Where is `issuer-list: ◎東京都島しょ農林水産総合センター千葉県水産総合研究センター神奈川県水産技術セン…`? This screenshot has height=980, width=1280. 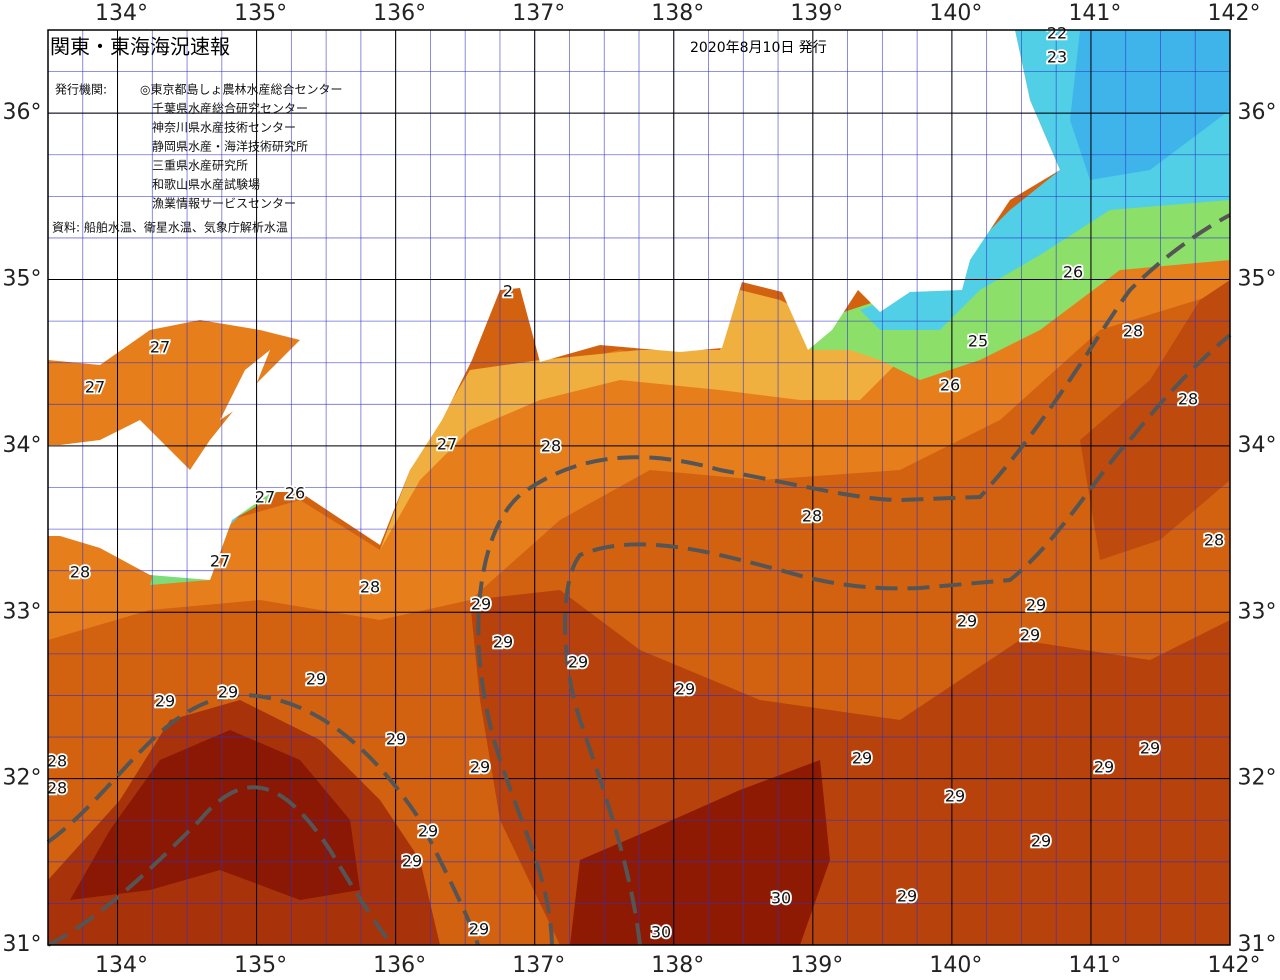
issuer-list: ◎東京都島しょ農林水産総合センター千葉県水産総合研究センター神奈川県水産技術セン… is located at coordinates (241, 146).